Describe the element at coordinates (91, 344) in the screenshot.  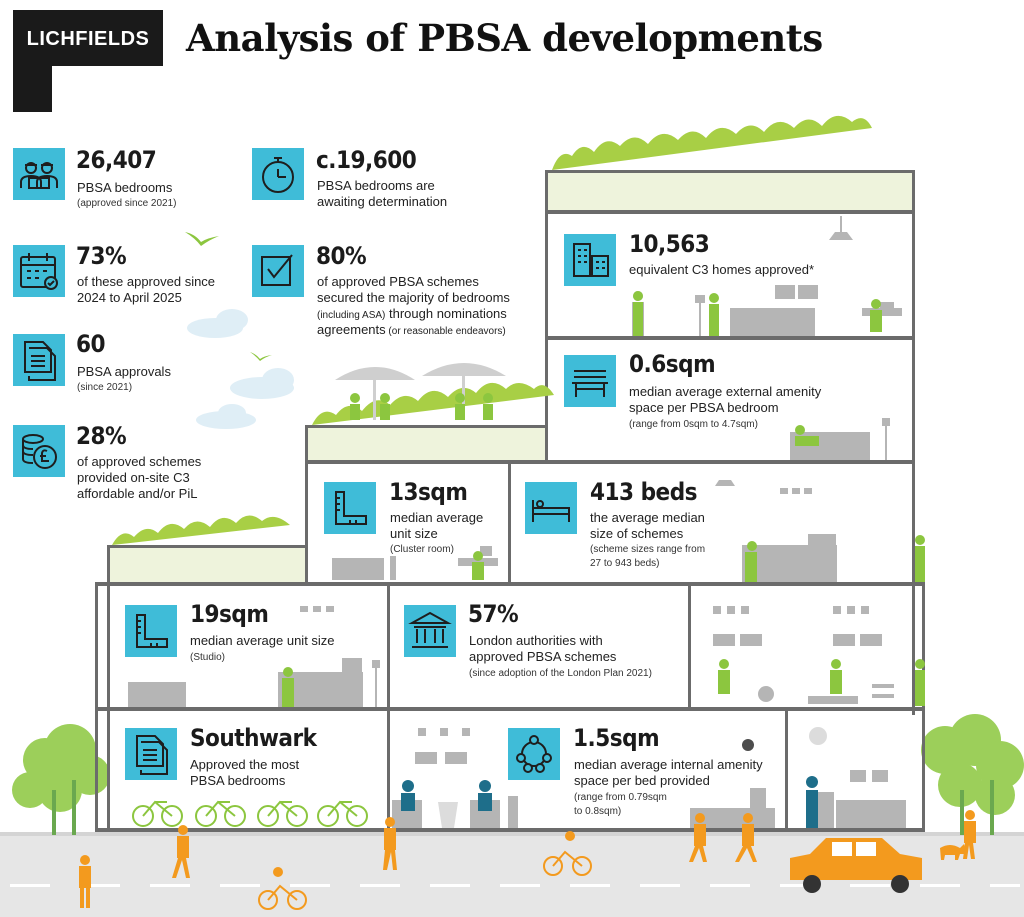
I see `approvals-value: 60` at that location.